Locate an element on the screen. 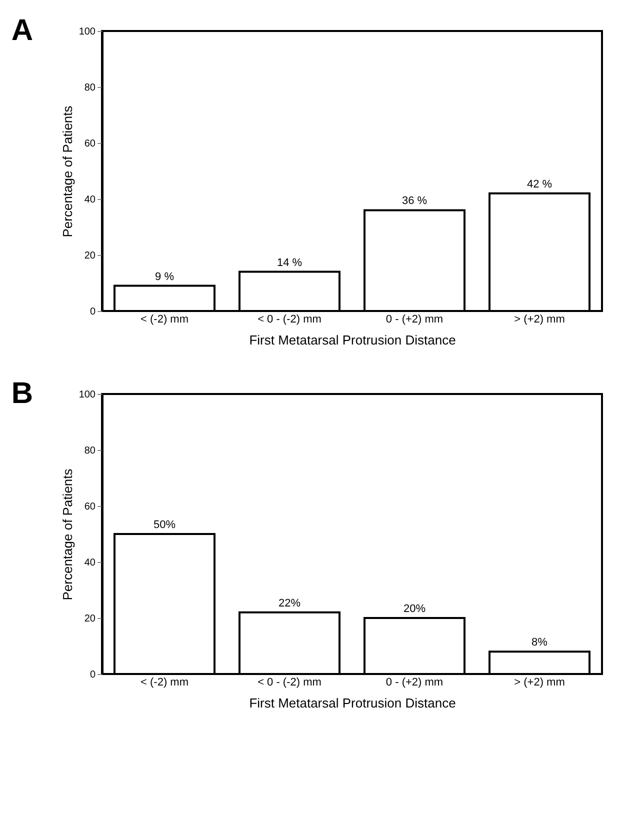  data-label: 50% is located at coordinates (164, 525).